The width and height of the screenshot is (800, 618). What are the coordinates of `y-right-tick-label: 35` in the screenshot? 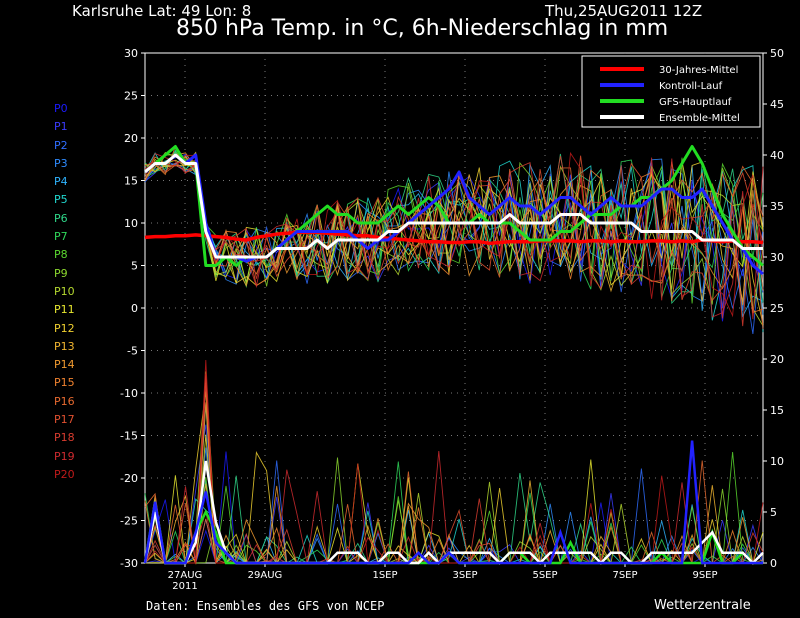 It's located at (777, 206).